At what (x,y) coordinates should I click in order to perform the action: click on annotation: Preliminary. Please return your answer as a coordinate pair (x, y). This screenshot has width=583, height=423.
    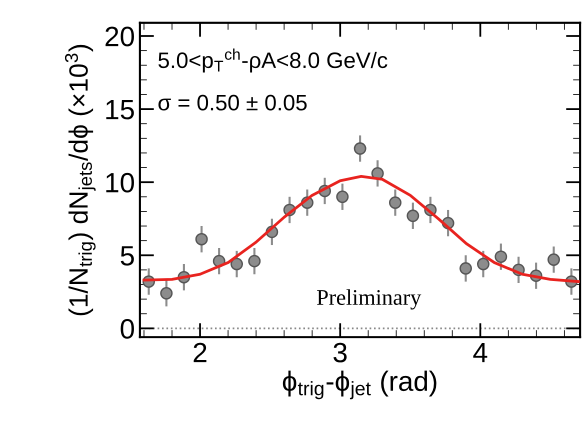
    Looking at the image, I should click on (369, 299).